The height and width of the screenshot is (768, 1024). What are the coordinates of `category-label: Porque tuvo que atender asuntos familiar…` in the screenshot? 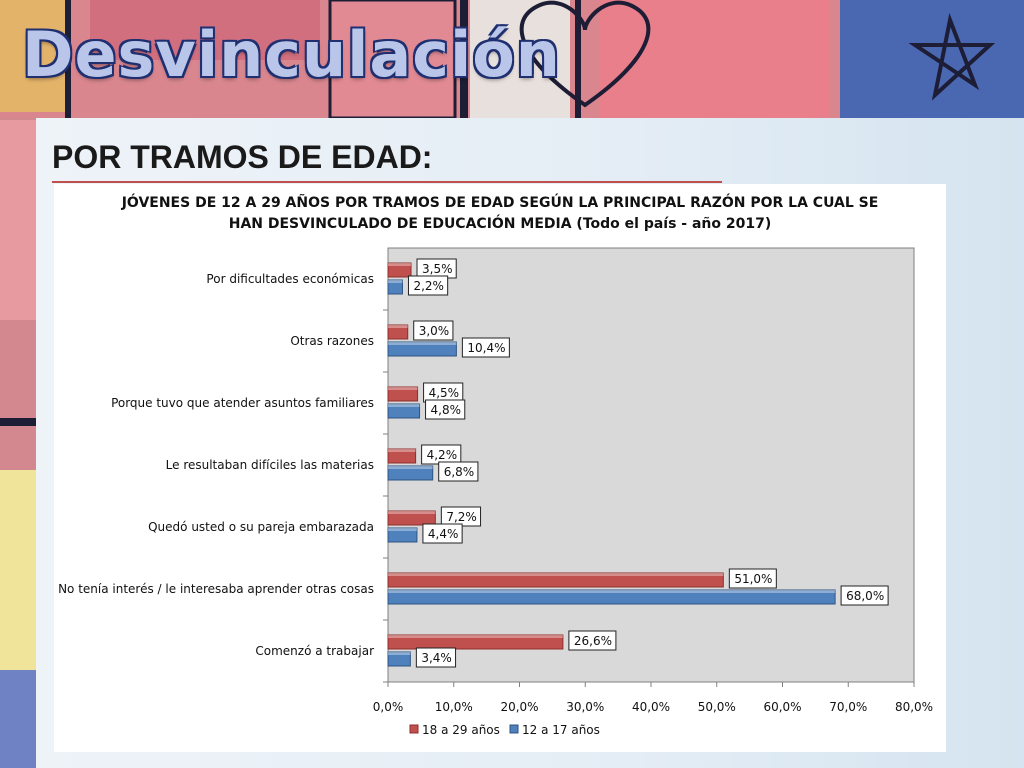 It's located at (242, 403).